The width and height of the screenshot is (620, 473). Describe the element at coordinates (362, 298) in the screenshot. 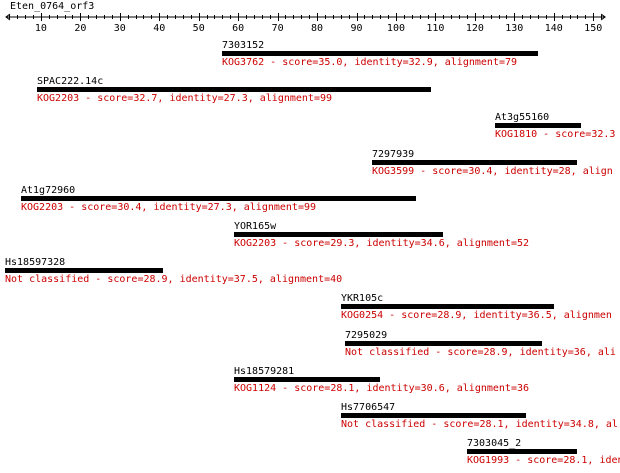

I see `hit-name: YKR105c` at that location.